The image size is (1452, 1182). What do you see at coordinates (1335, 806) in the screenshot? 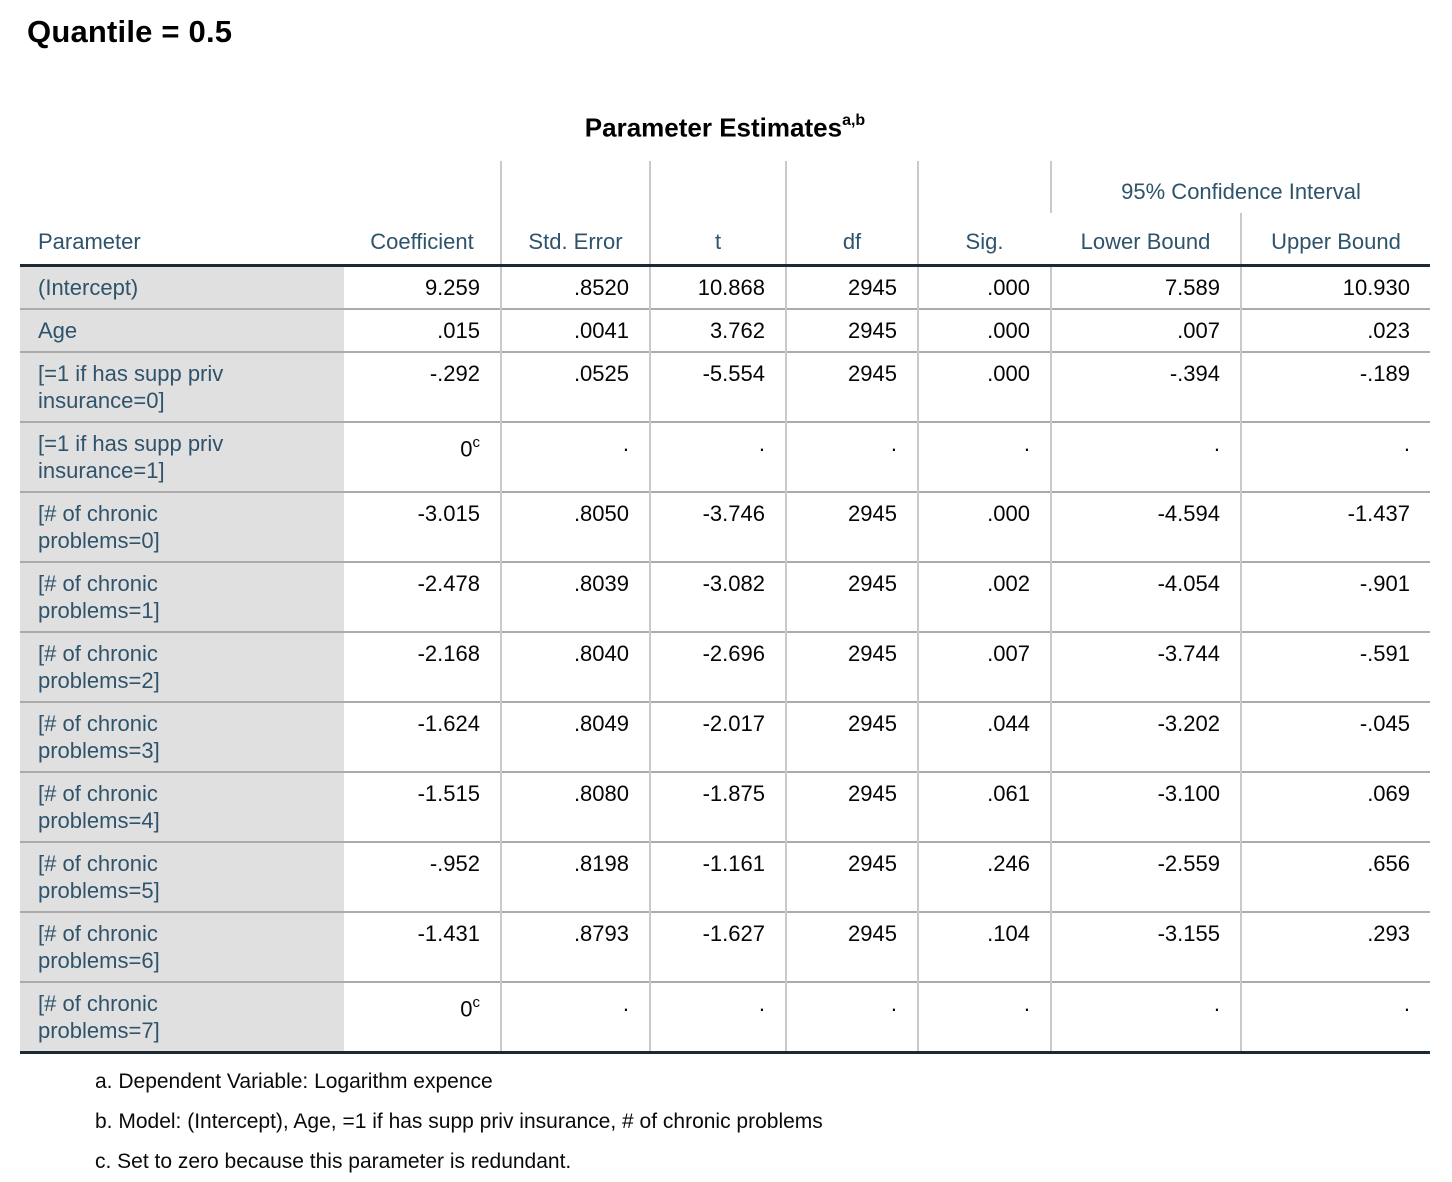
I see `upper-bound-cell: .069` at bounding box center [1335, 806].